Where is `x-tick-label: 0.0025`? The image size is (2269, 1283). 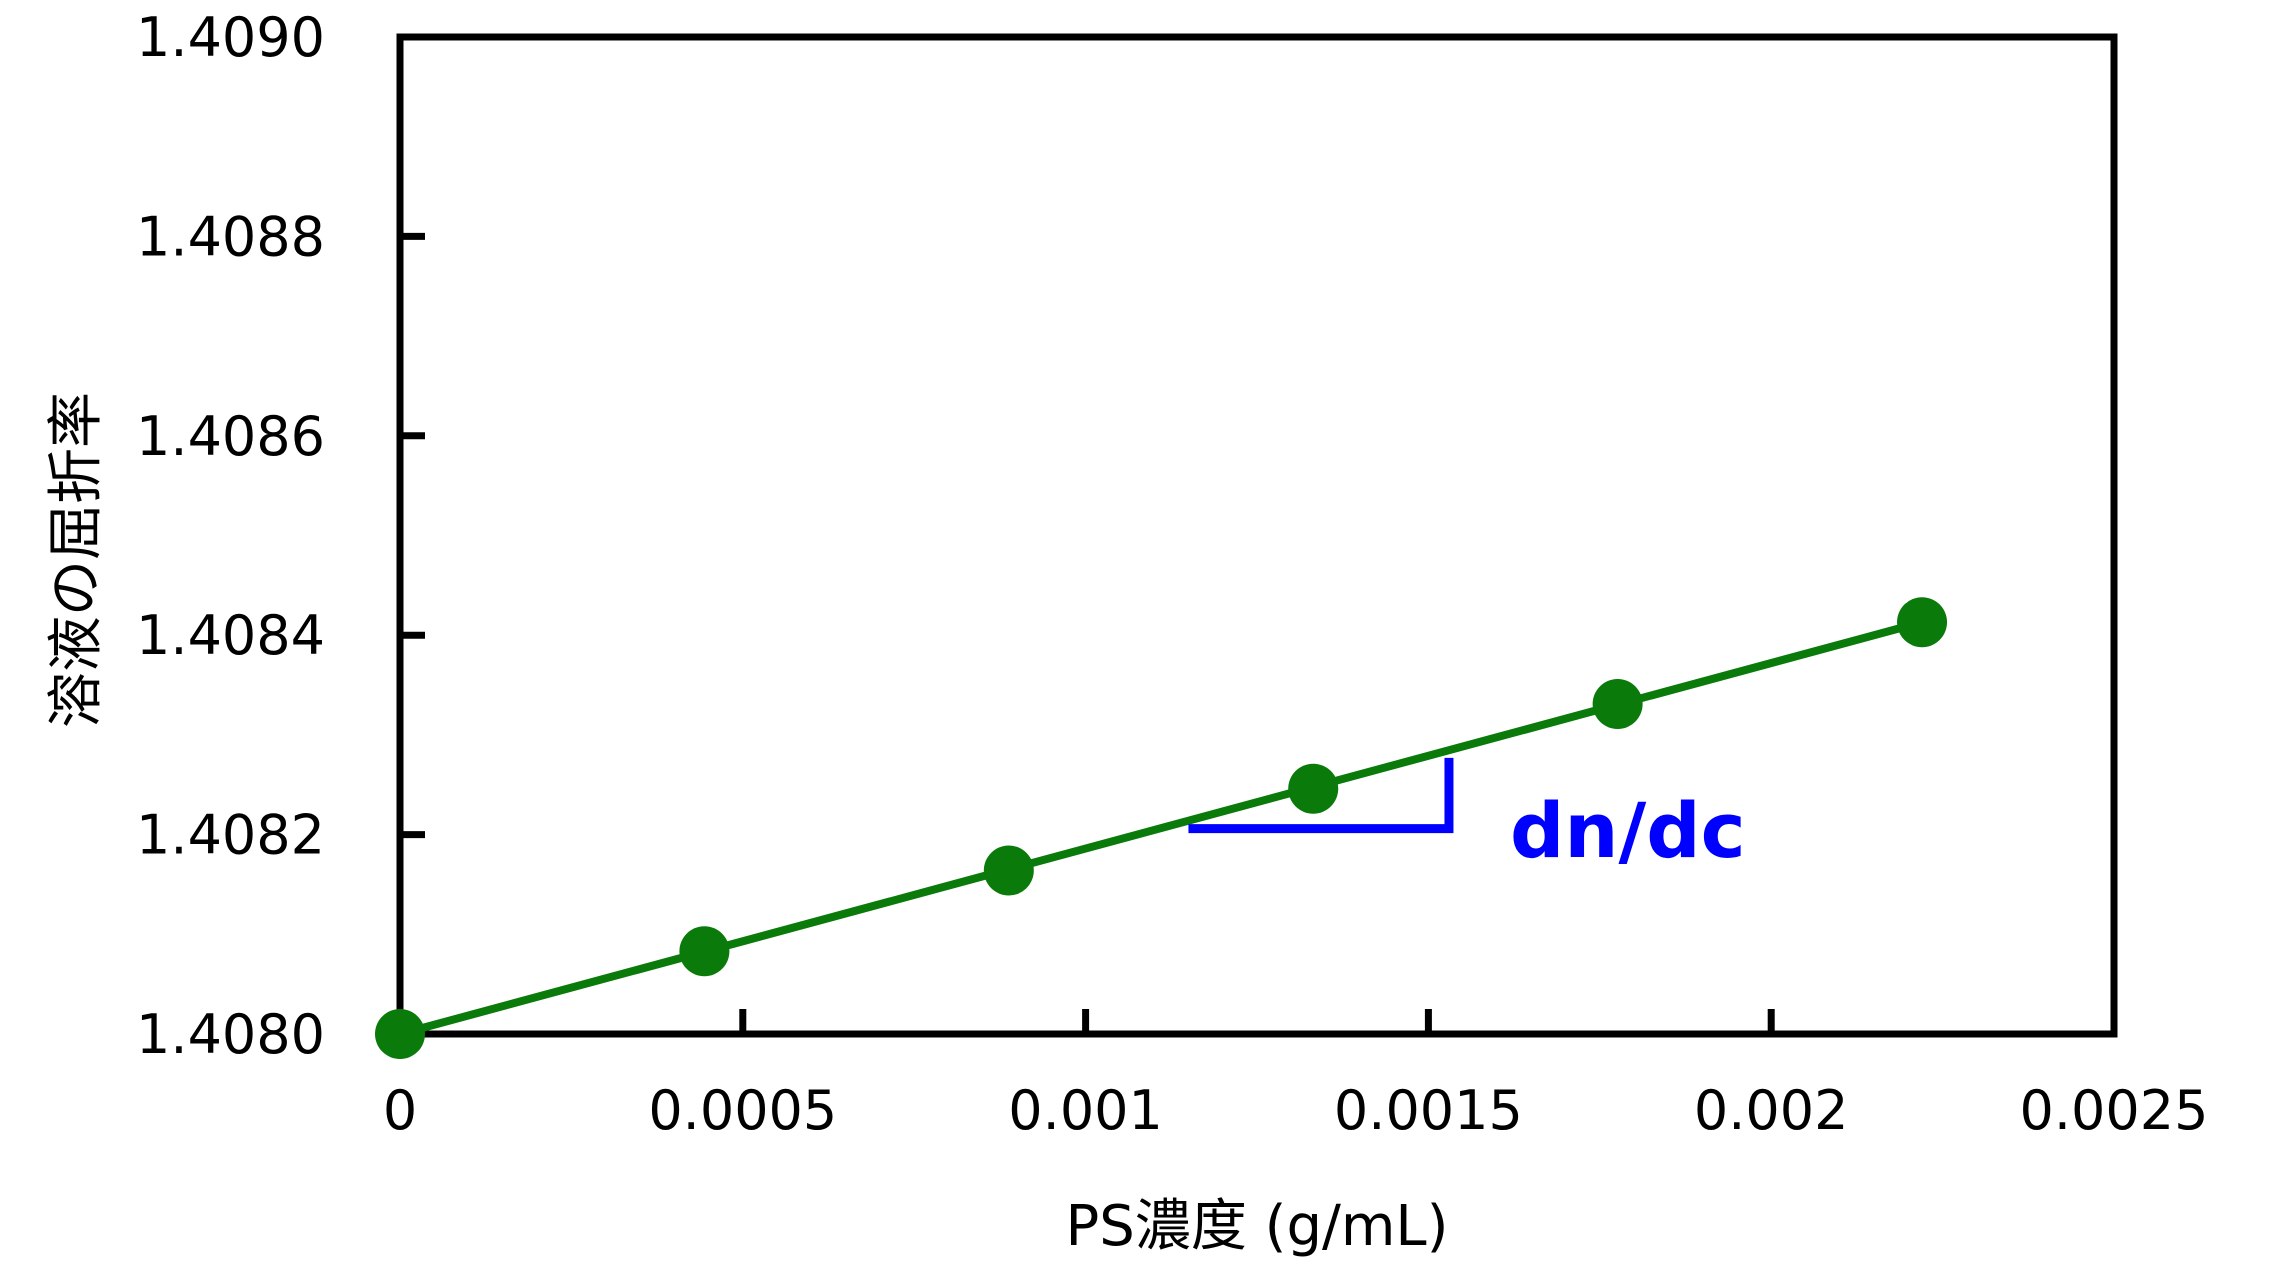 x-tick-label: 0.0025 is located at coordinates (2114, 1110).